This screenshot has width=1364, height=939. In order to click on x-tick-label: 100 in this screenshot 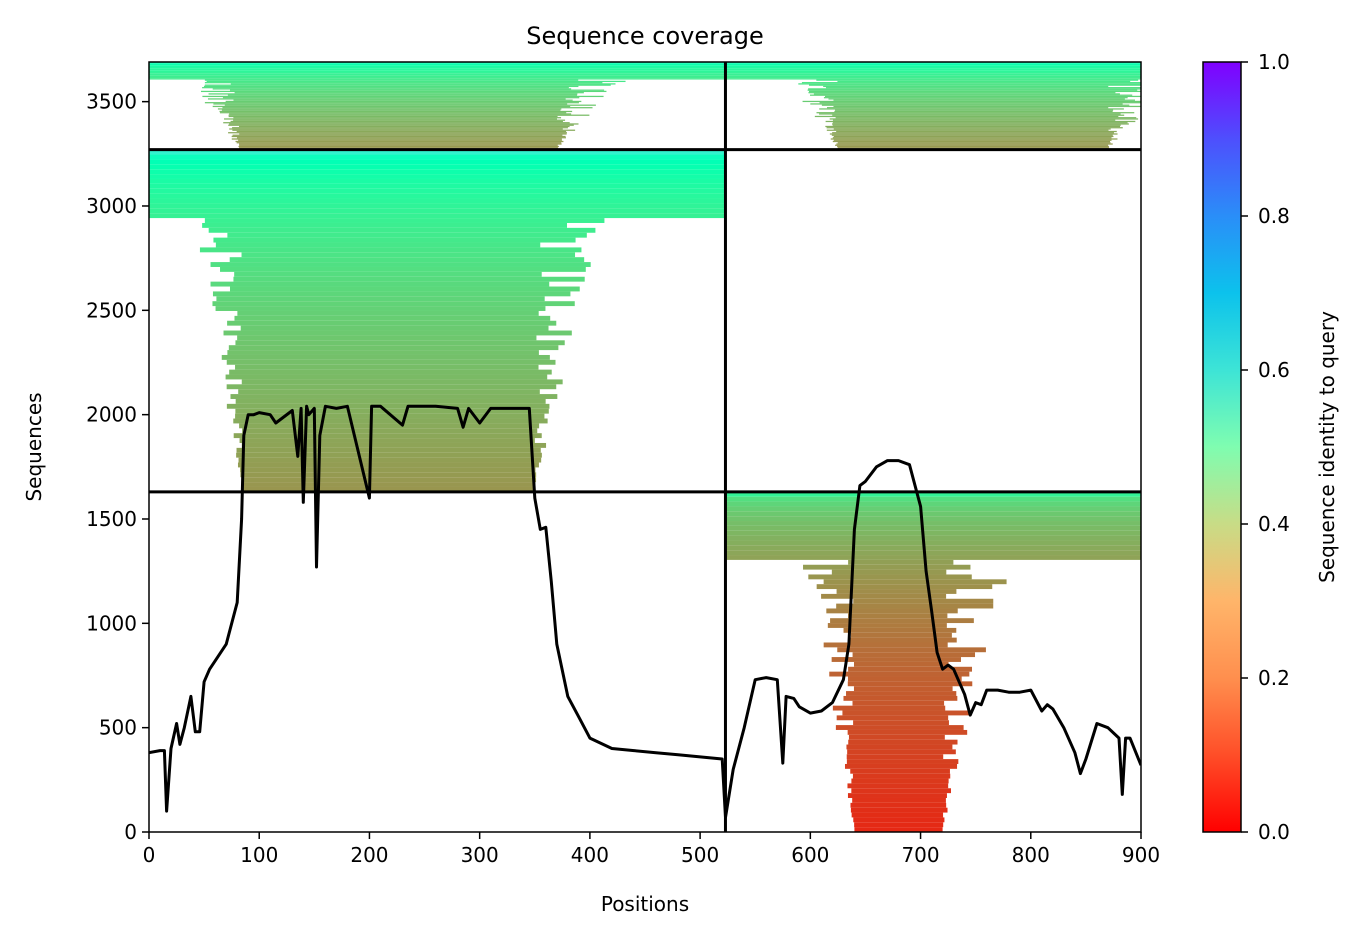, I will do `click(259, 855)`.